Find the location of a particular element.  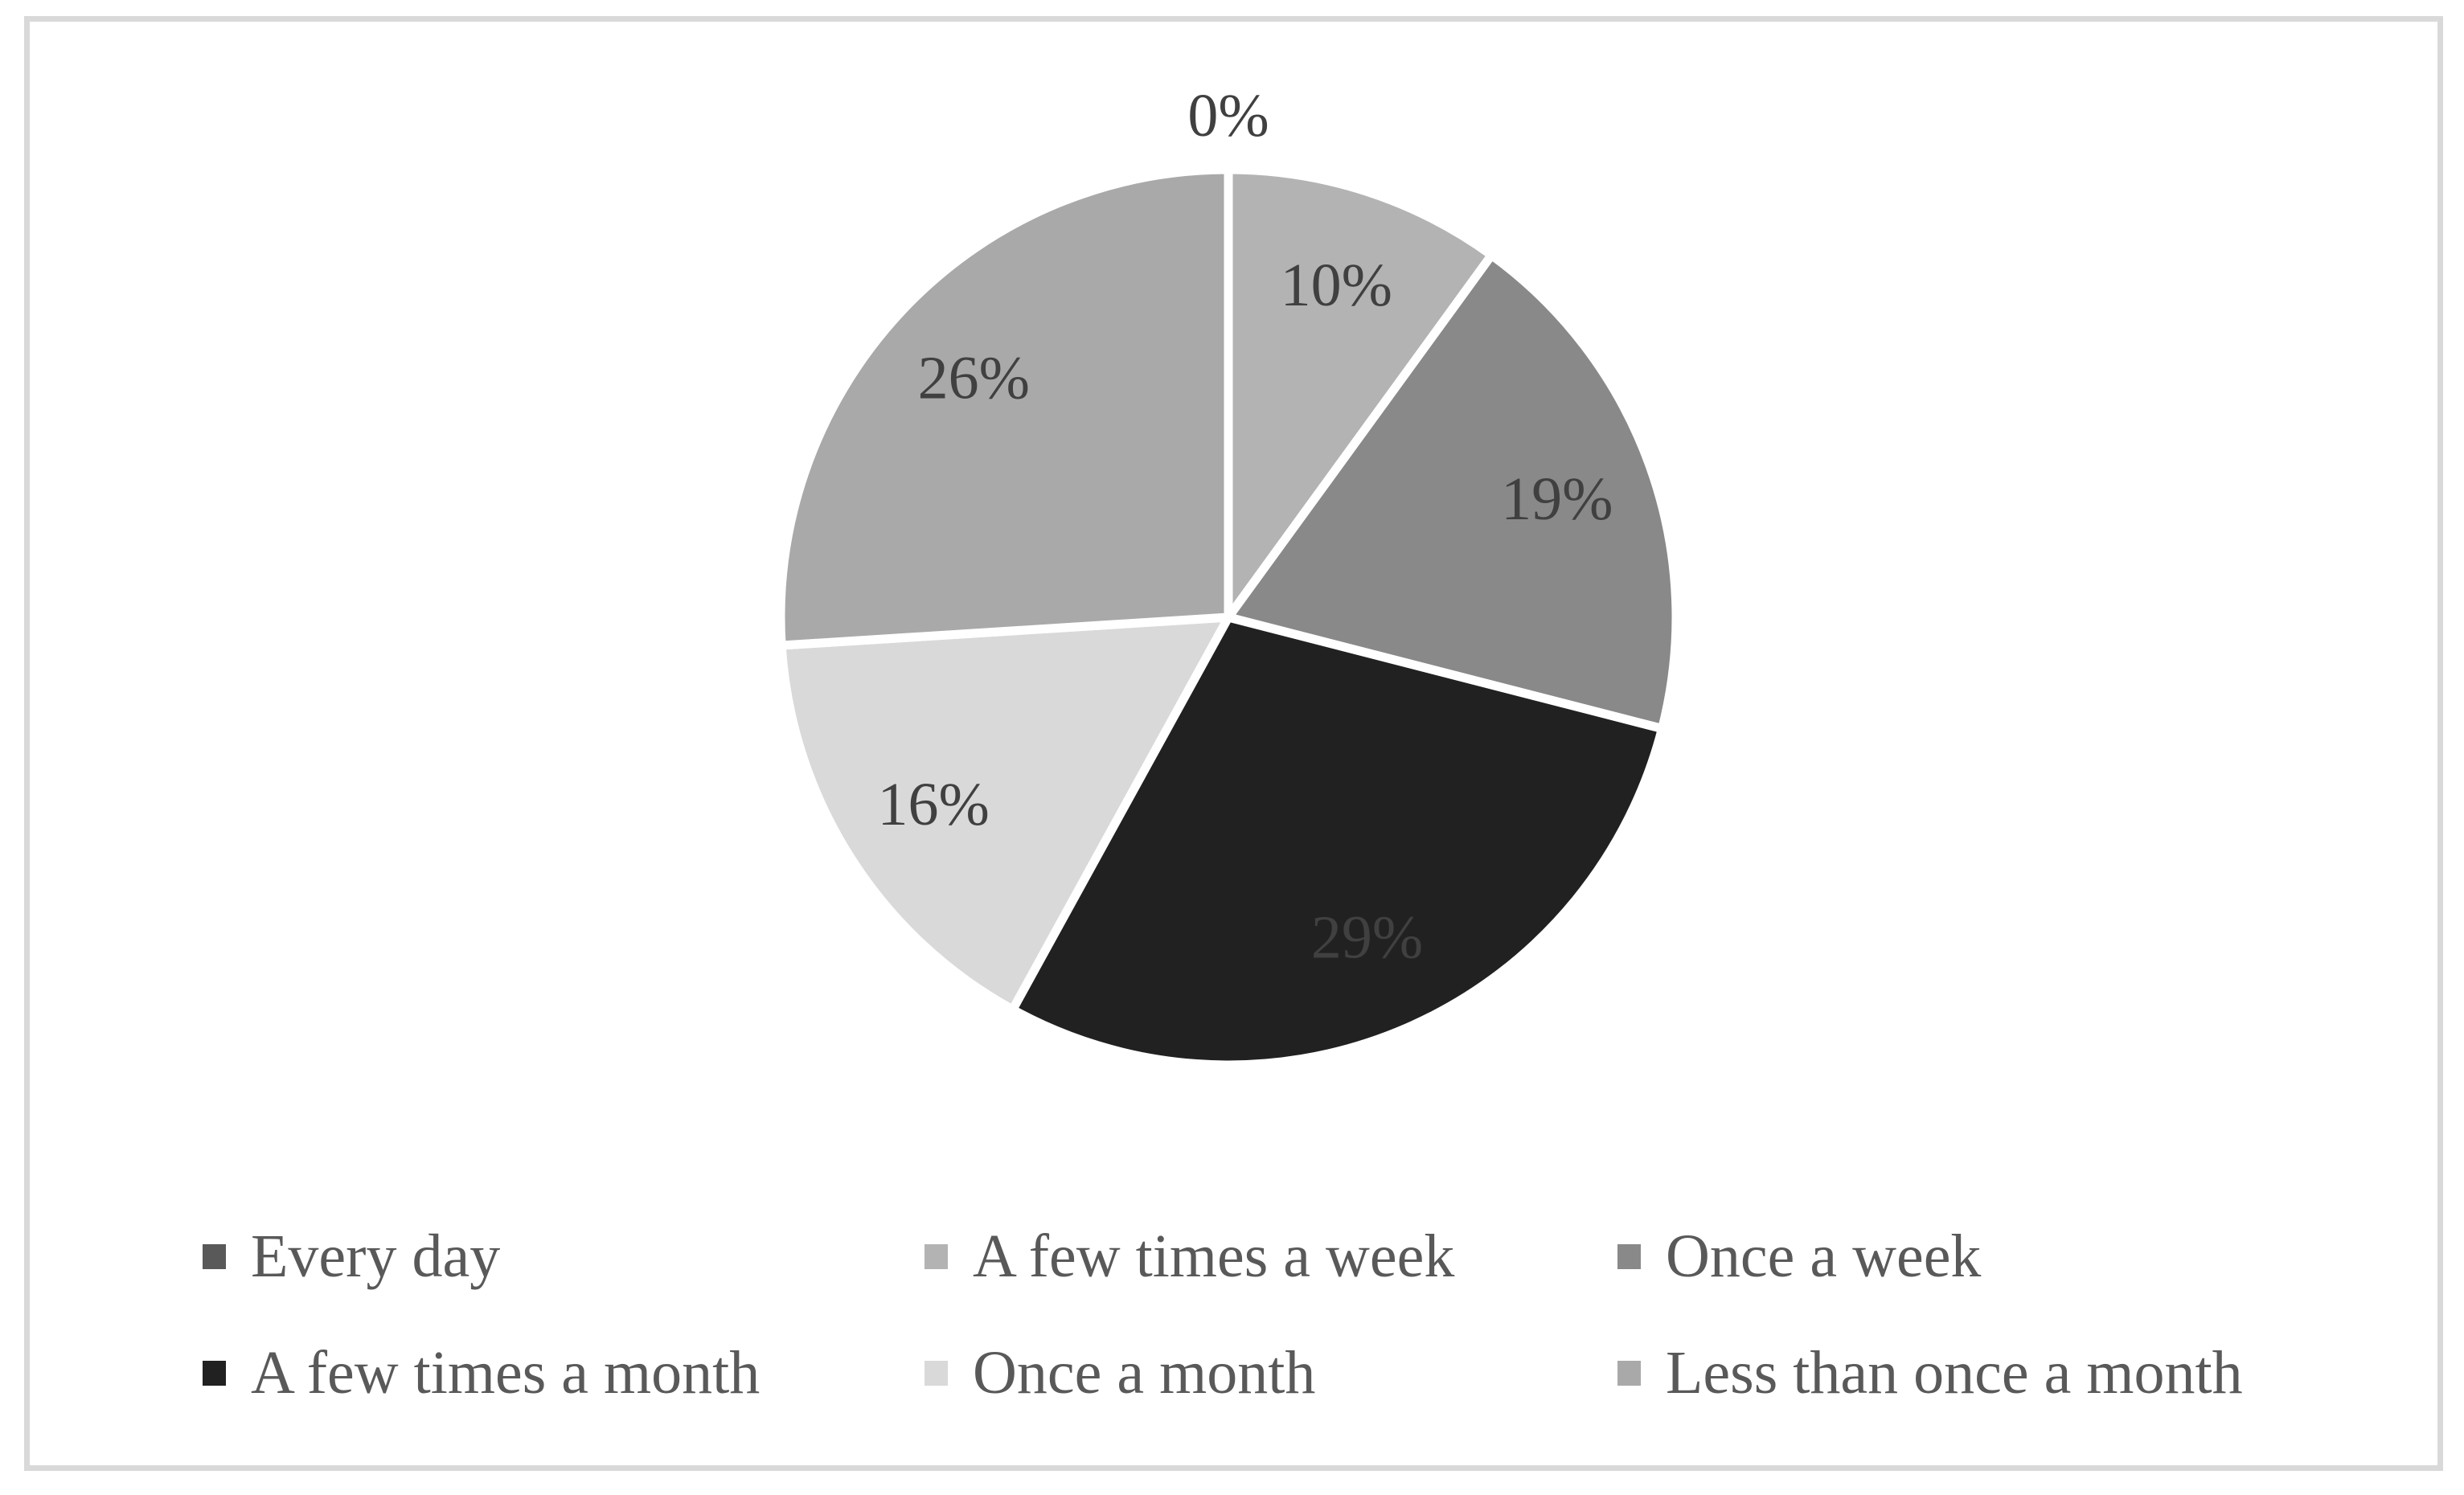

pie-slice-a-few-times-a-week is located at coordinates (1361, 398).